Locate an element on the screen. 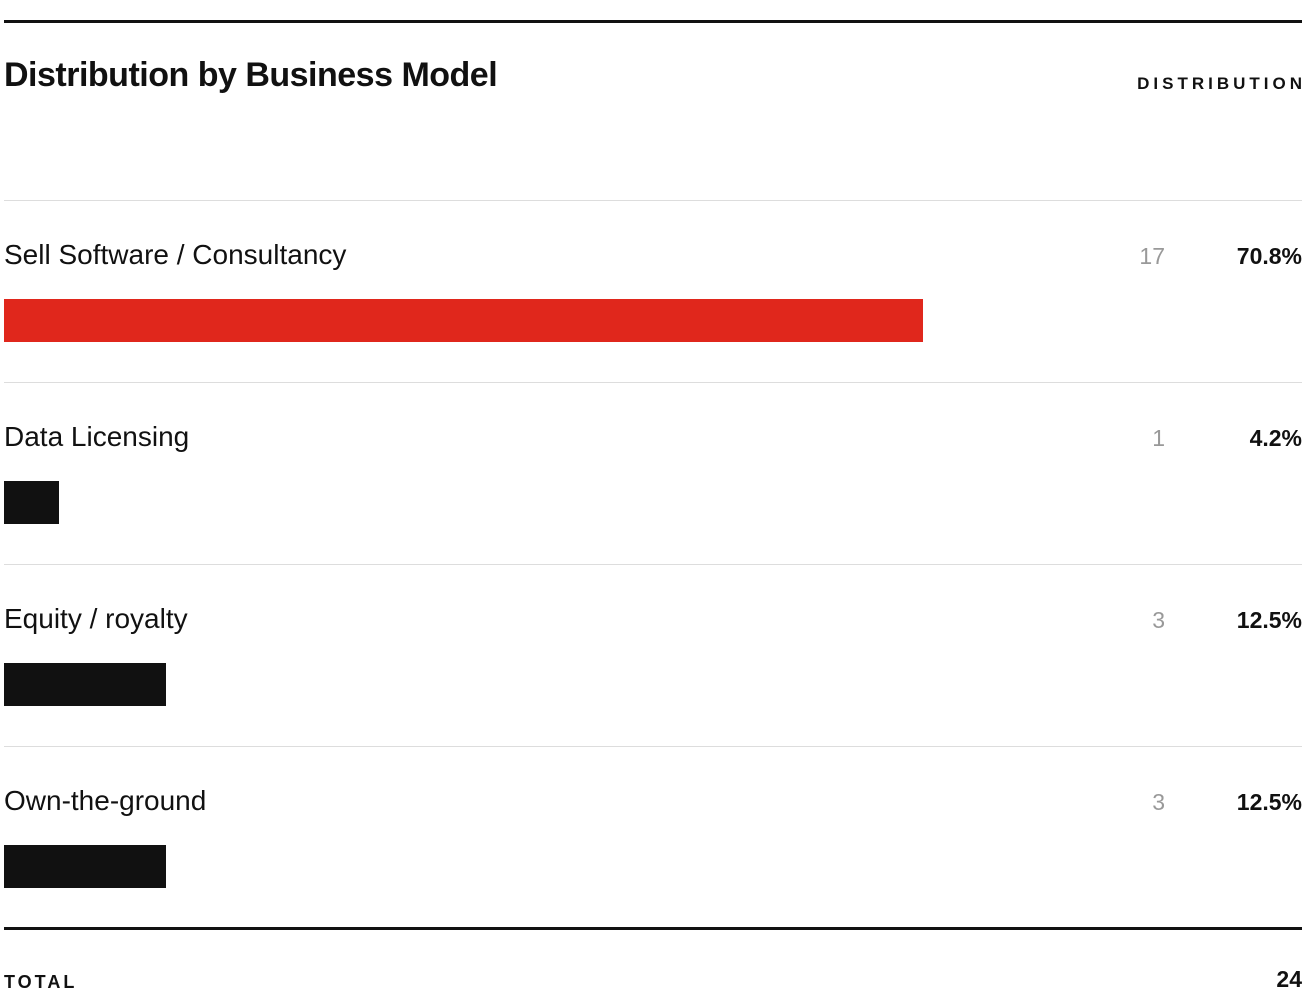 The width and height of the screenshot is (1309, 1000). category-label: Own-the-ground is located at coordinates (105, 800).